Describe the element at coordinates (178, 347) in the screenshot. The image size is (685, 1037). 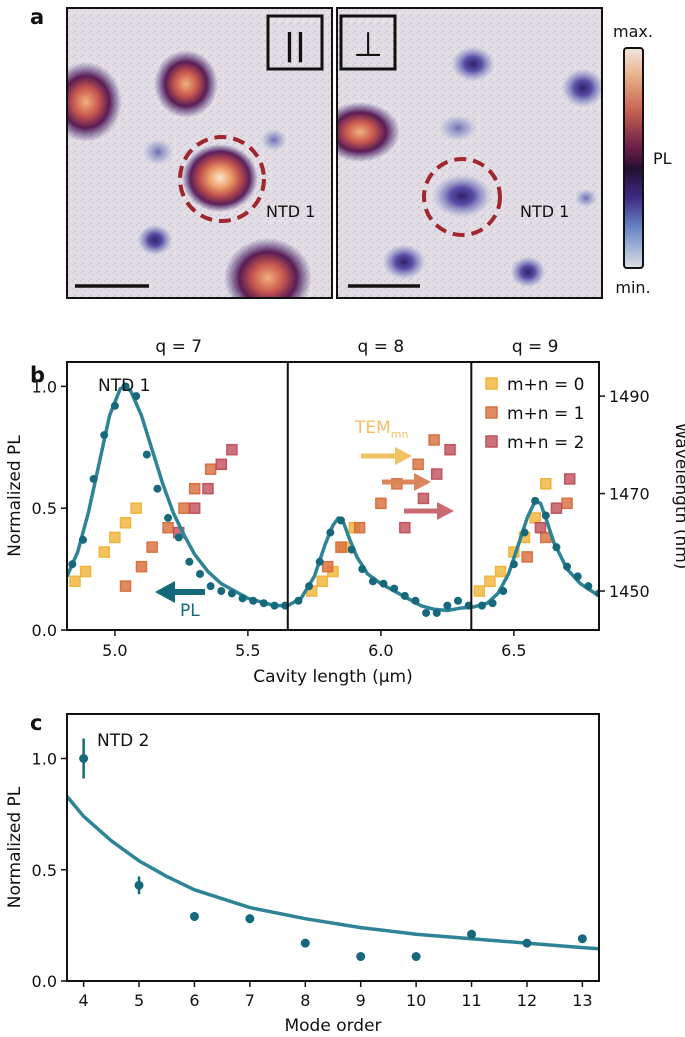
I see `q-label: q = 7` at that location.